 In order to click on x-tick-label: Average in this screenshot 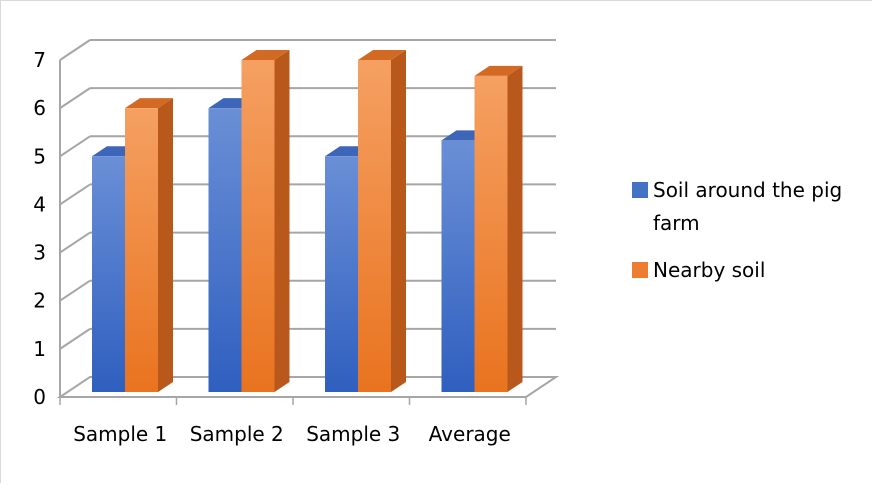, I will do `click(470, 434)`.